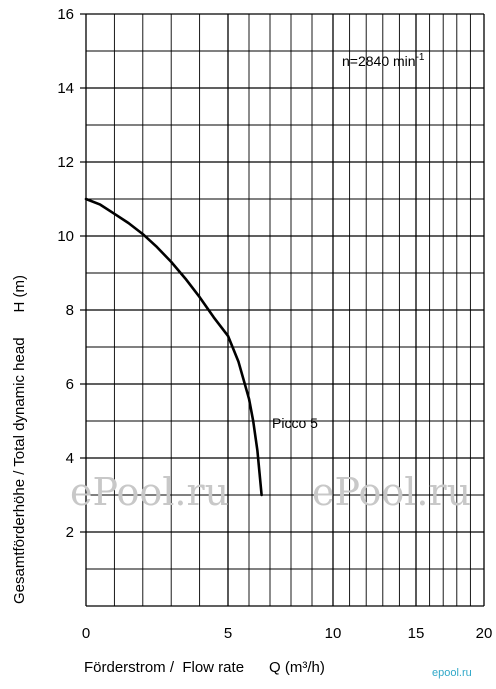 The height and width of the screenshot is (689, 496). Describe the element at coordinates (70, 384) in the screenshot. I see `y-tick-label: 6` at that location.